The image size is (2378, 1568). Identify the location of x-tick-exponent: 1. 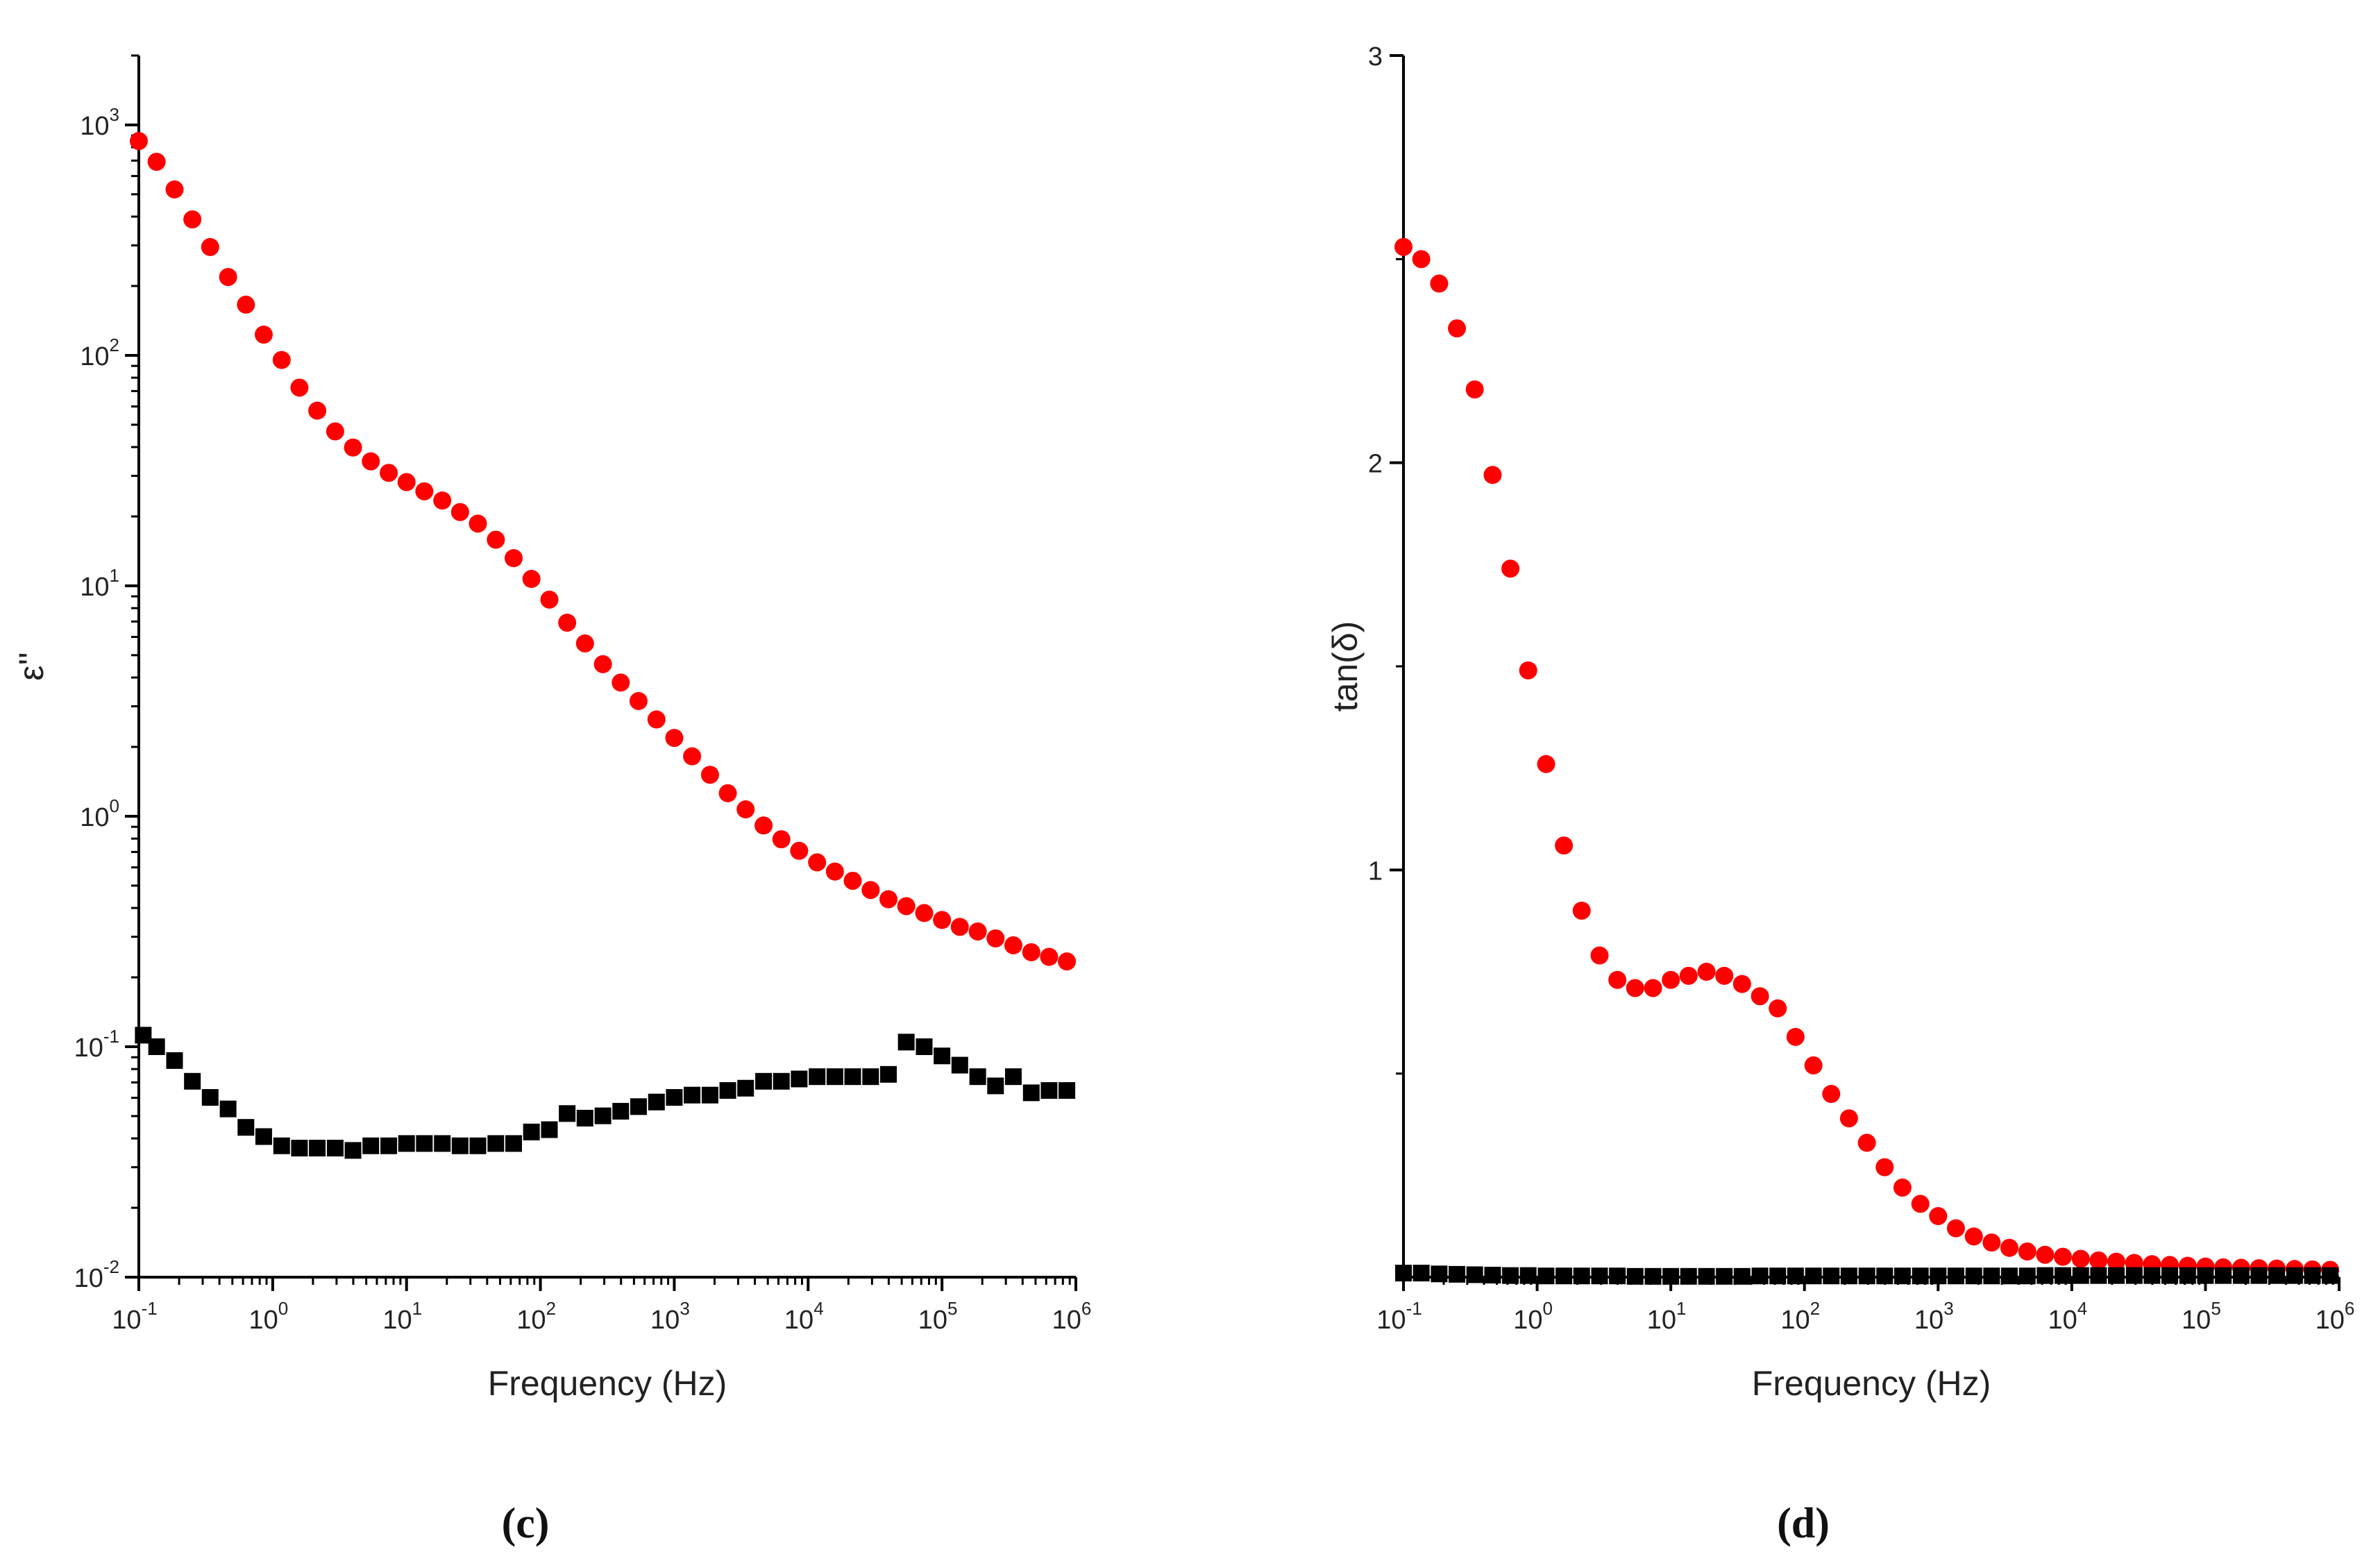
(417, 1308).